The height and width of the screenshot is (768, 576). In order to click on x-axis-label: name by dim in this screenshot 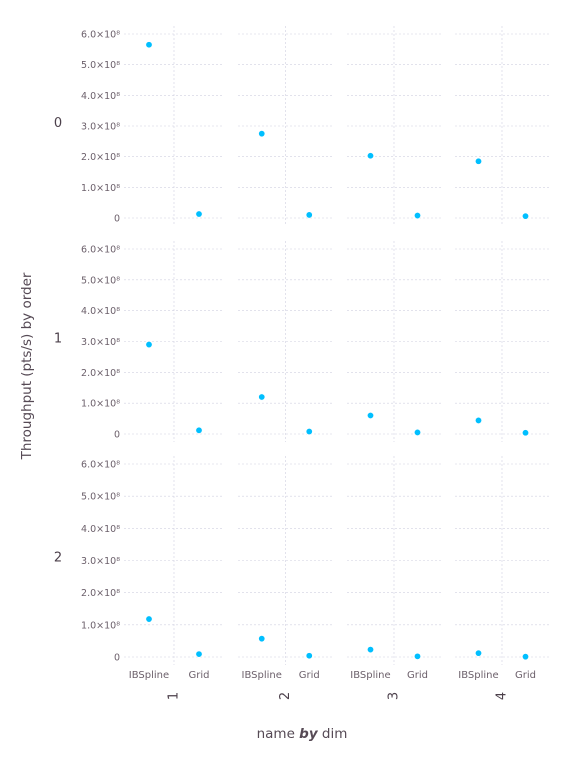, I will do `click(302, 734)`.